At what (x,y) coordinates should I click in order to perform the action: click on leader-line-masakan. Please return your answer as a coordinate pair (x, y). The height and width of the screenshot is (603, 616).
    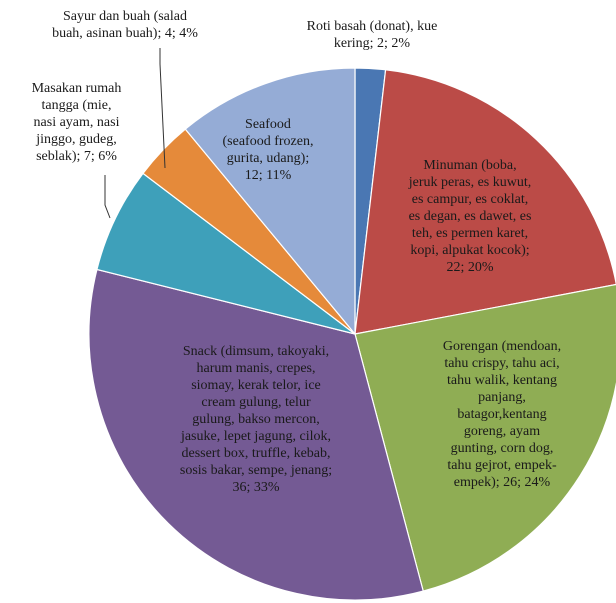
    Looking at the image, I should click on (107, 197).